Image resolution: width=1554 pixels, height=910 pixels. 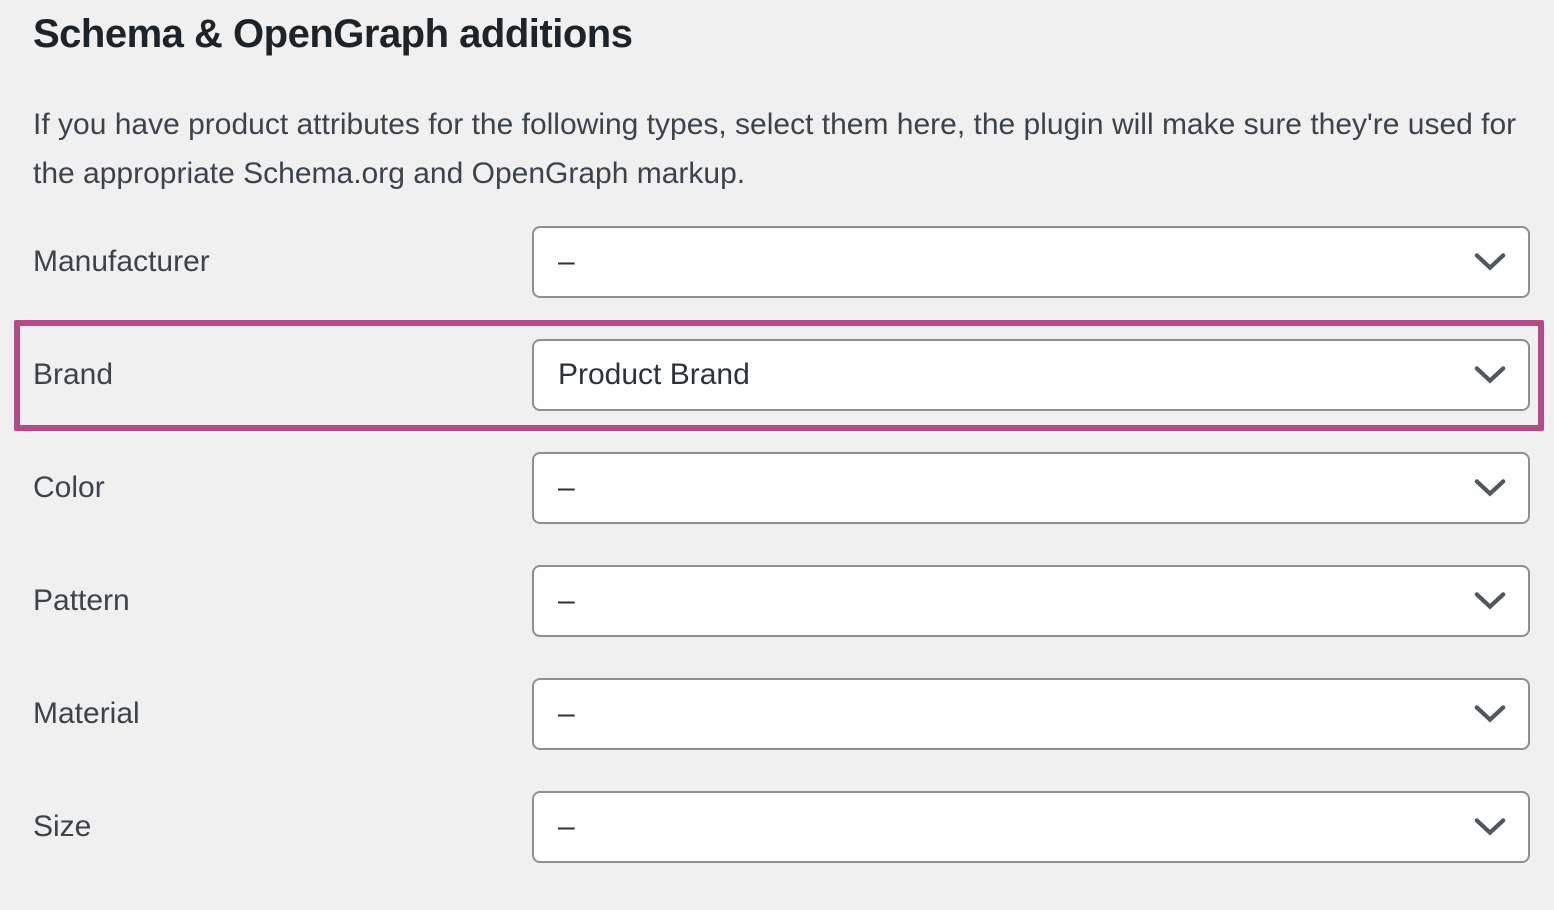 What do you see at coordinates (566, 826) in the screenshot?
I see `size-select-value: –` at bounding box center [566, 826].